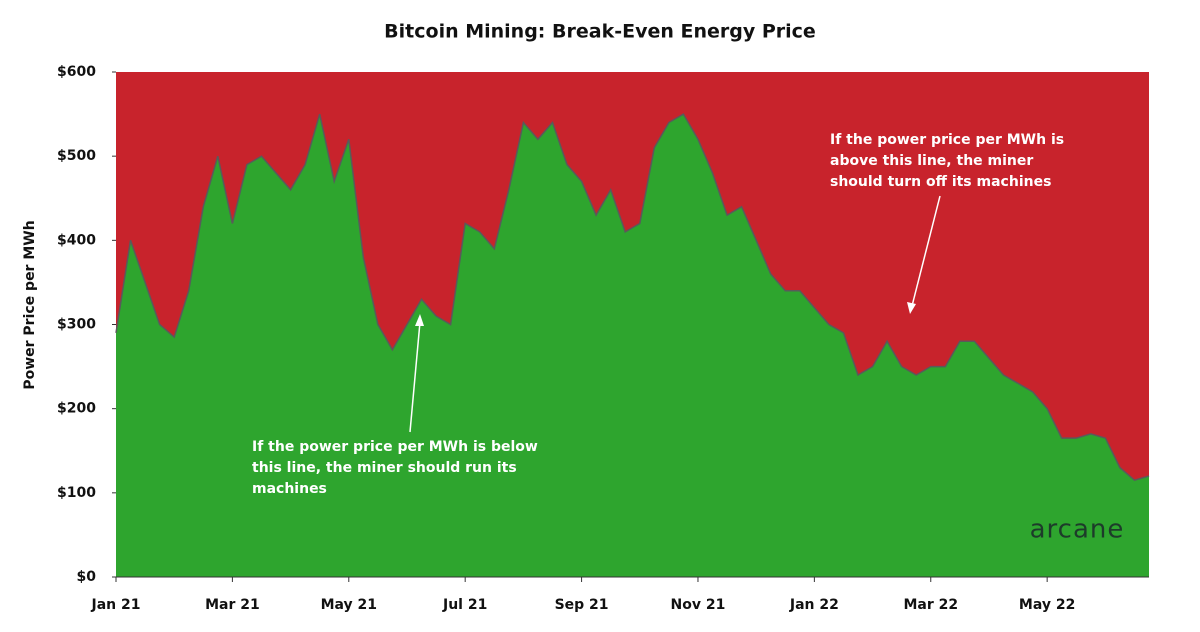 The width and height of the screenshot is (1200, 632). What do you see at coordinates (1077, 530) in the screenshot?
I see `logo: arcane` at bounding box center [1077, 530].